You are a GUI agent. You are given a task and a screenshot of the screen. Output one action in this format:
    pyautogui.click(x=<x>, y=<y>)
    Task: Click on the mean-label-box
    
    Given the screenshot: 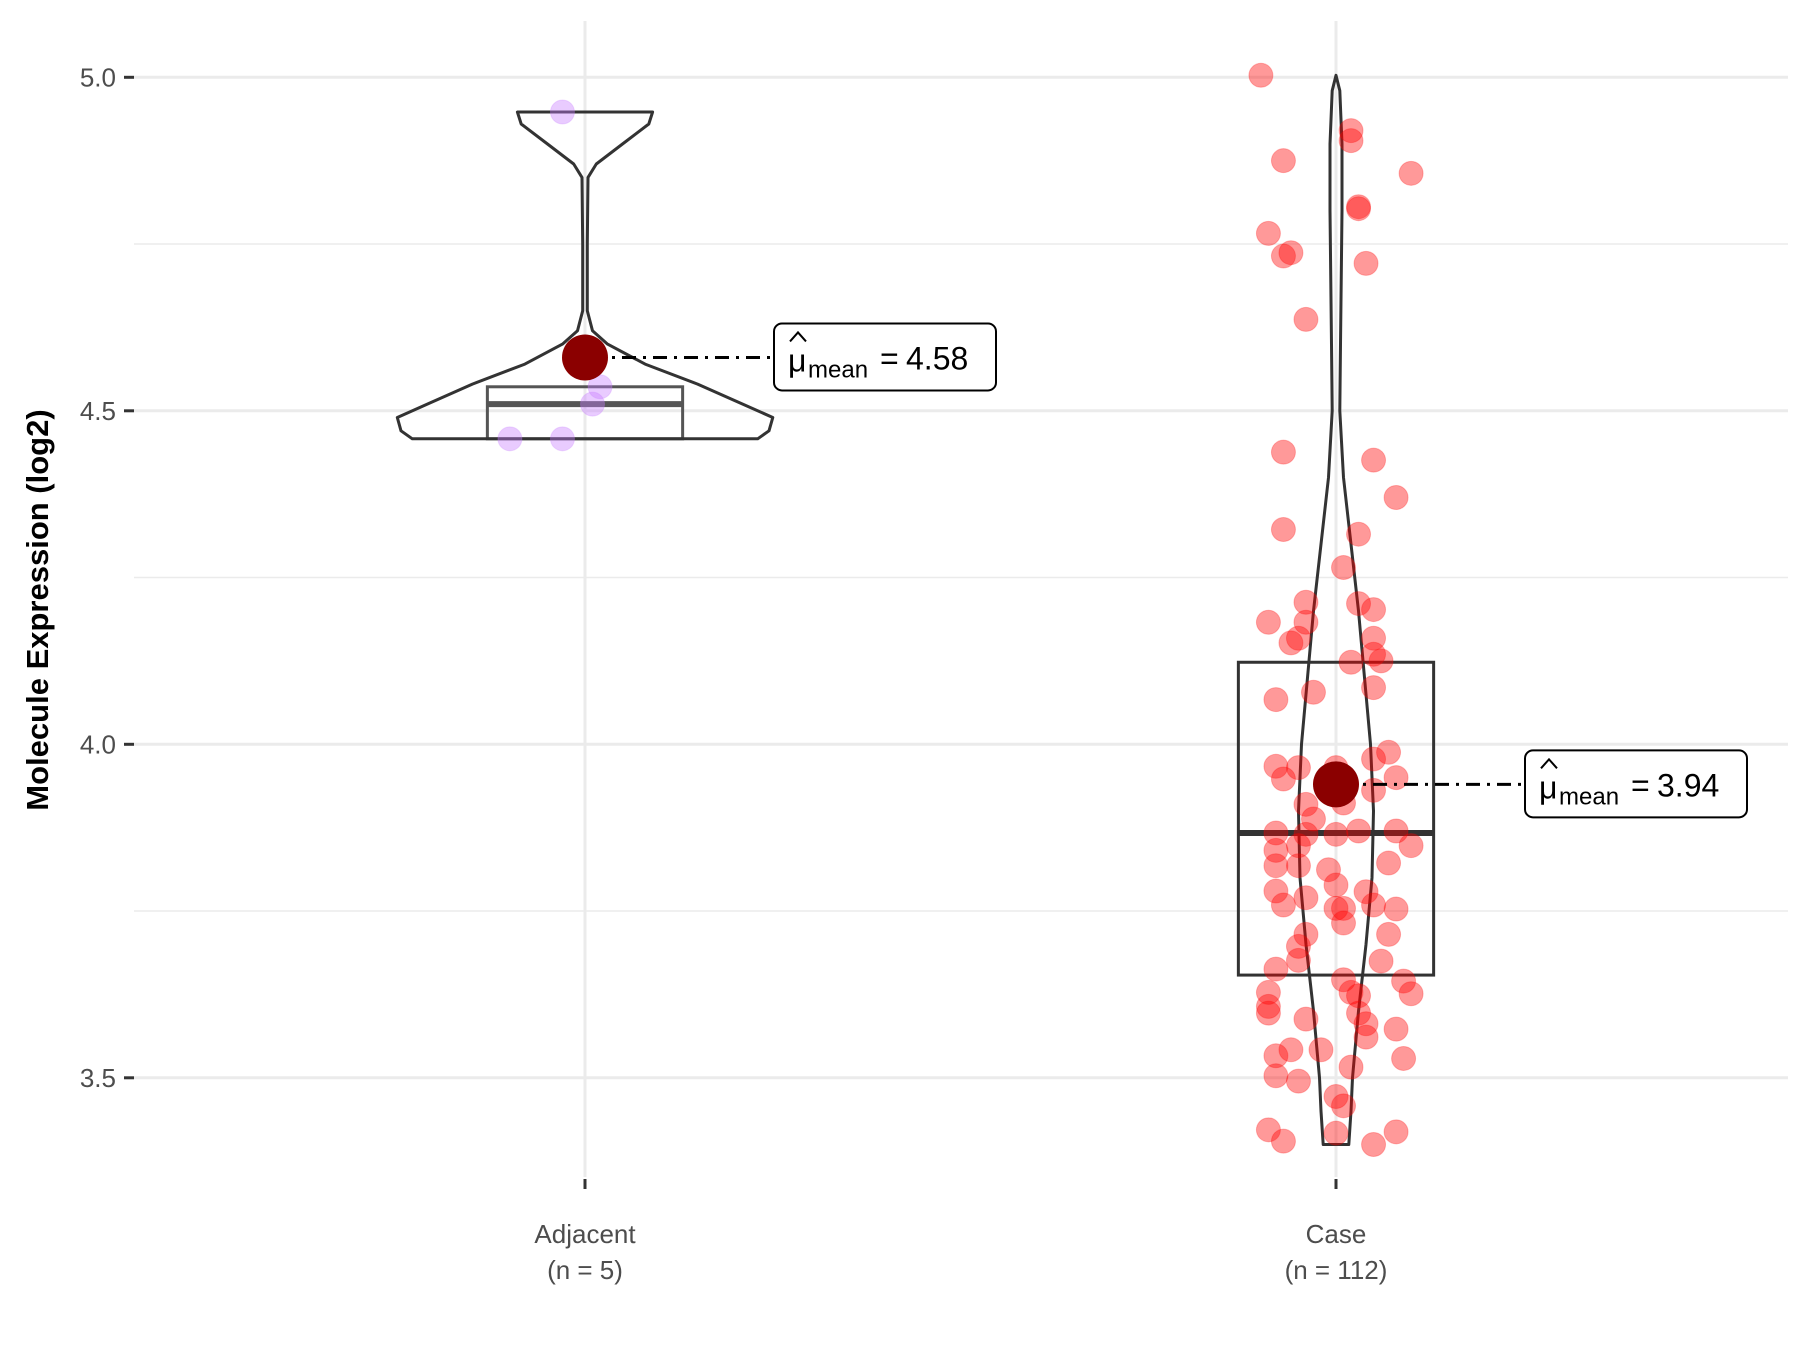 What is the action you would take?
    pyautogui.click(x=1636, y=784)
    